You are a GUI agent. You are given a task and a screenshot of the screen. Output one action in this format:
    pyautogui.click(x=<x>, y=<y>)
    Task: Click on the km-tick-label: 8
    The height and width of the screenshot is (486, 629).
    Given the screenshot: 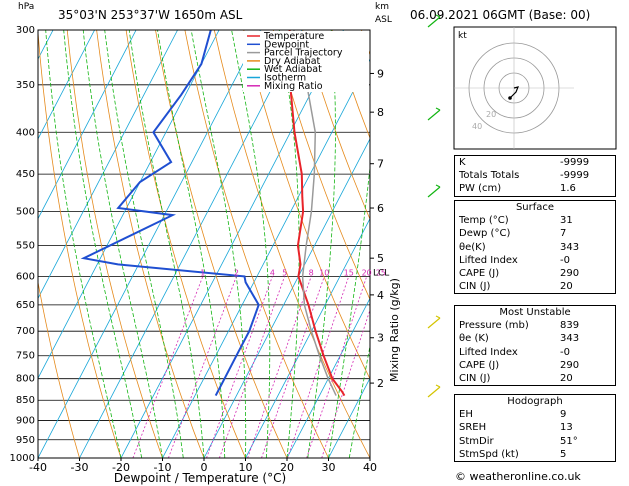 What is the action you would take?
    pyautogui.click(x=380, y=112)
    